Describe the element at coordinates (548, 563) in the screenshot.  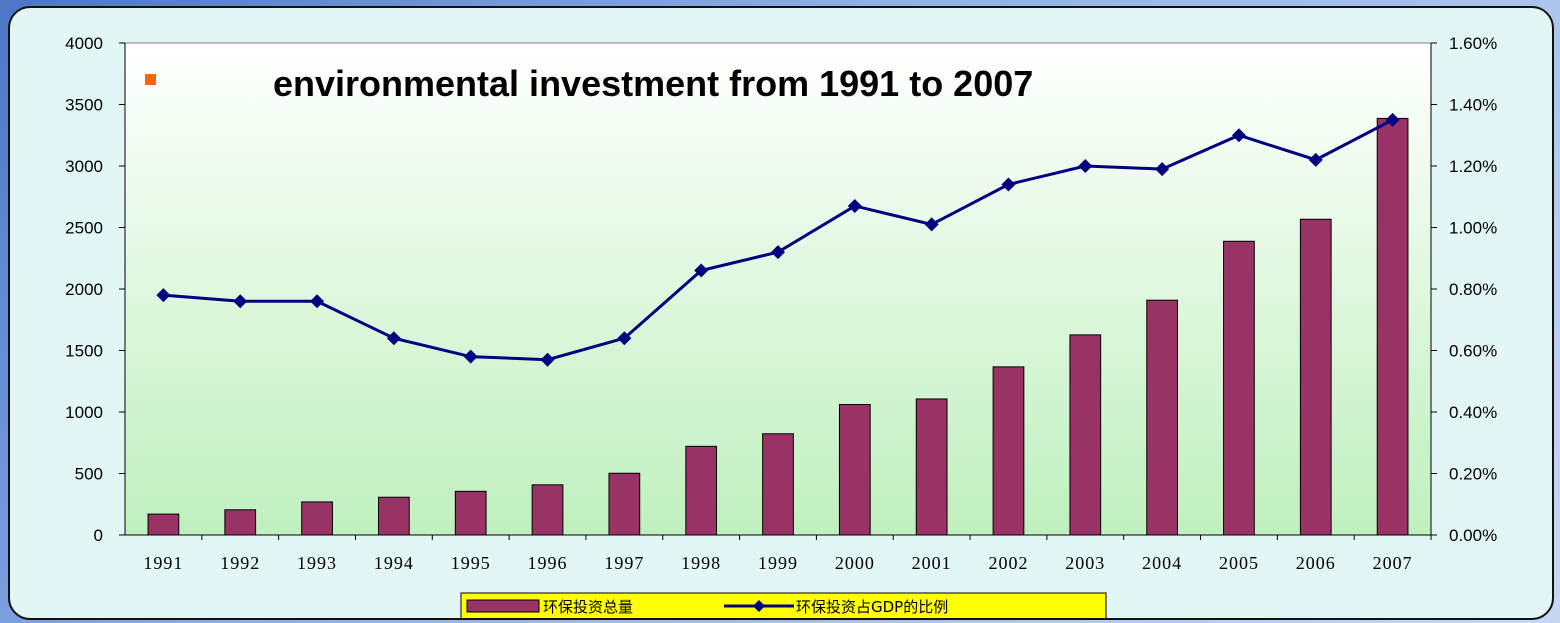
I see `x-tick-label-1996: 1996` at that location.